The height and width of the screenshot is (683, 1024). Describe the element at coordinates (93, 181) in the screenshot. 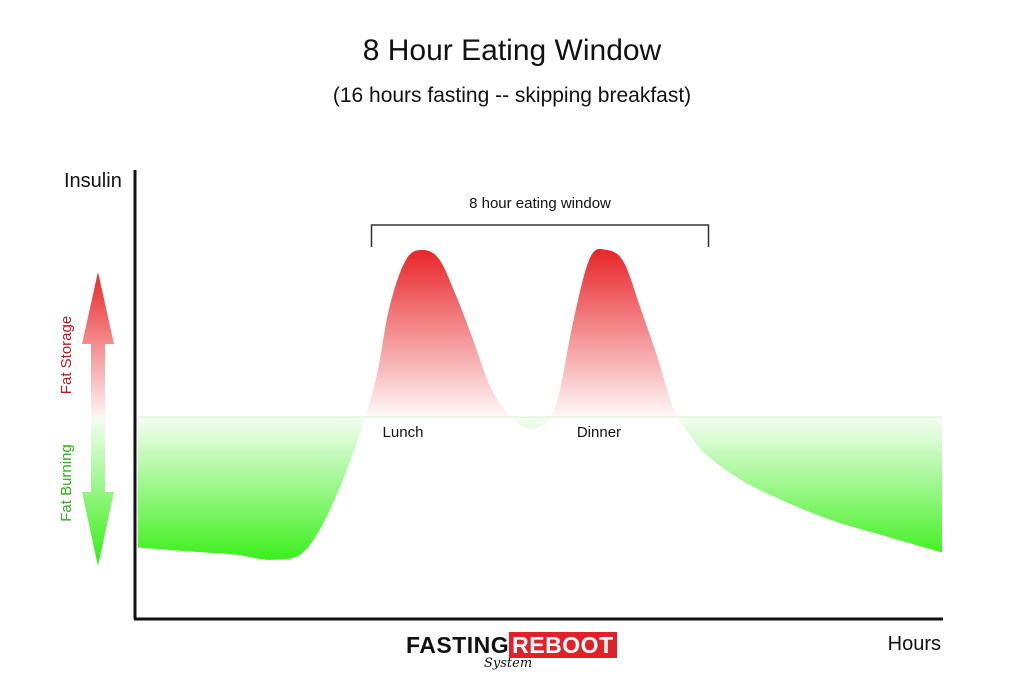

I see `y-axis-label: Insulin` at that location.